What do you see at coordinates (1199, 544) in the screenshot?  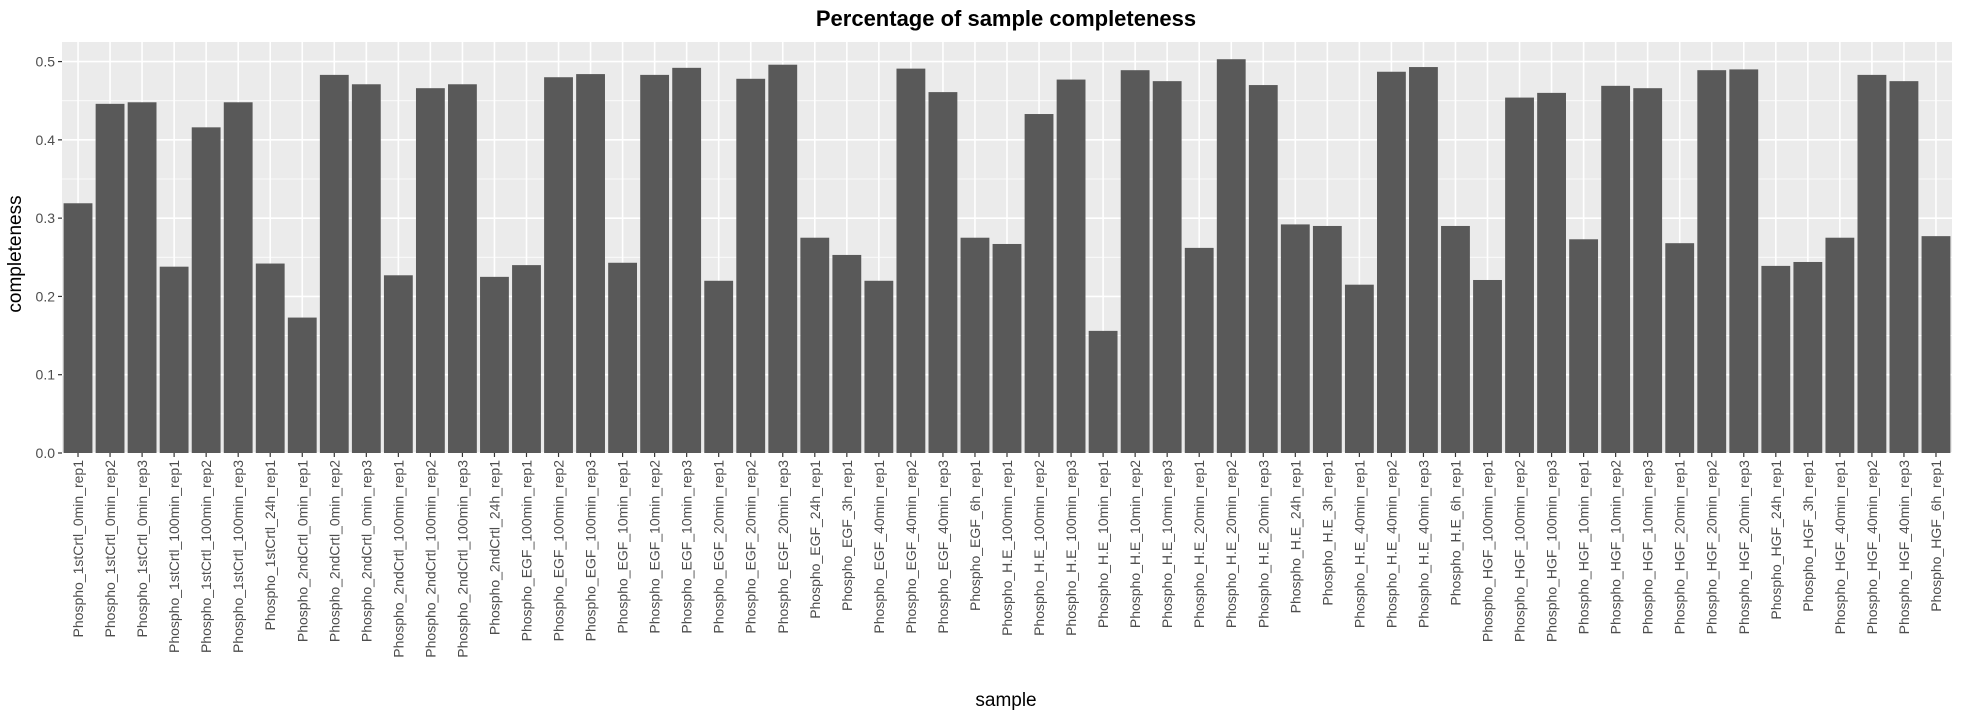 I see `x-tick-label: Phospho_H.E_20min_rep1` at bounding box center [1199, 544].